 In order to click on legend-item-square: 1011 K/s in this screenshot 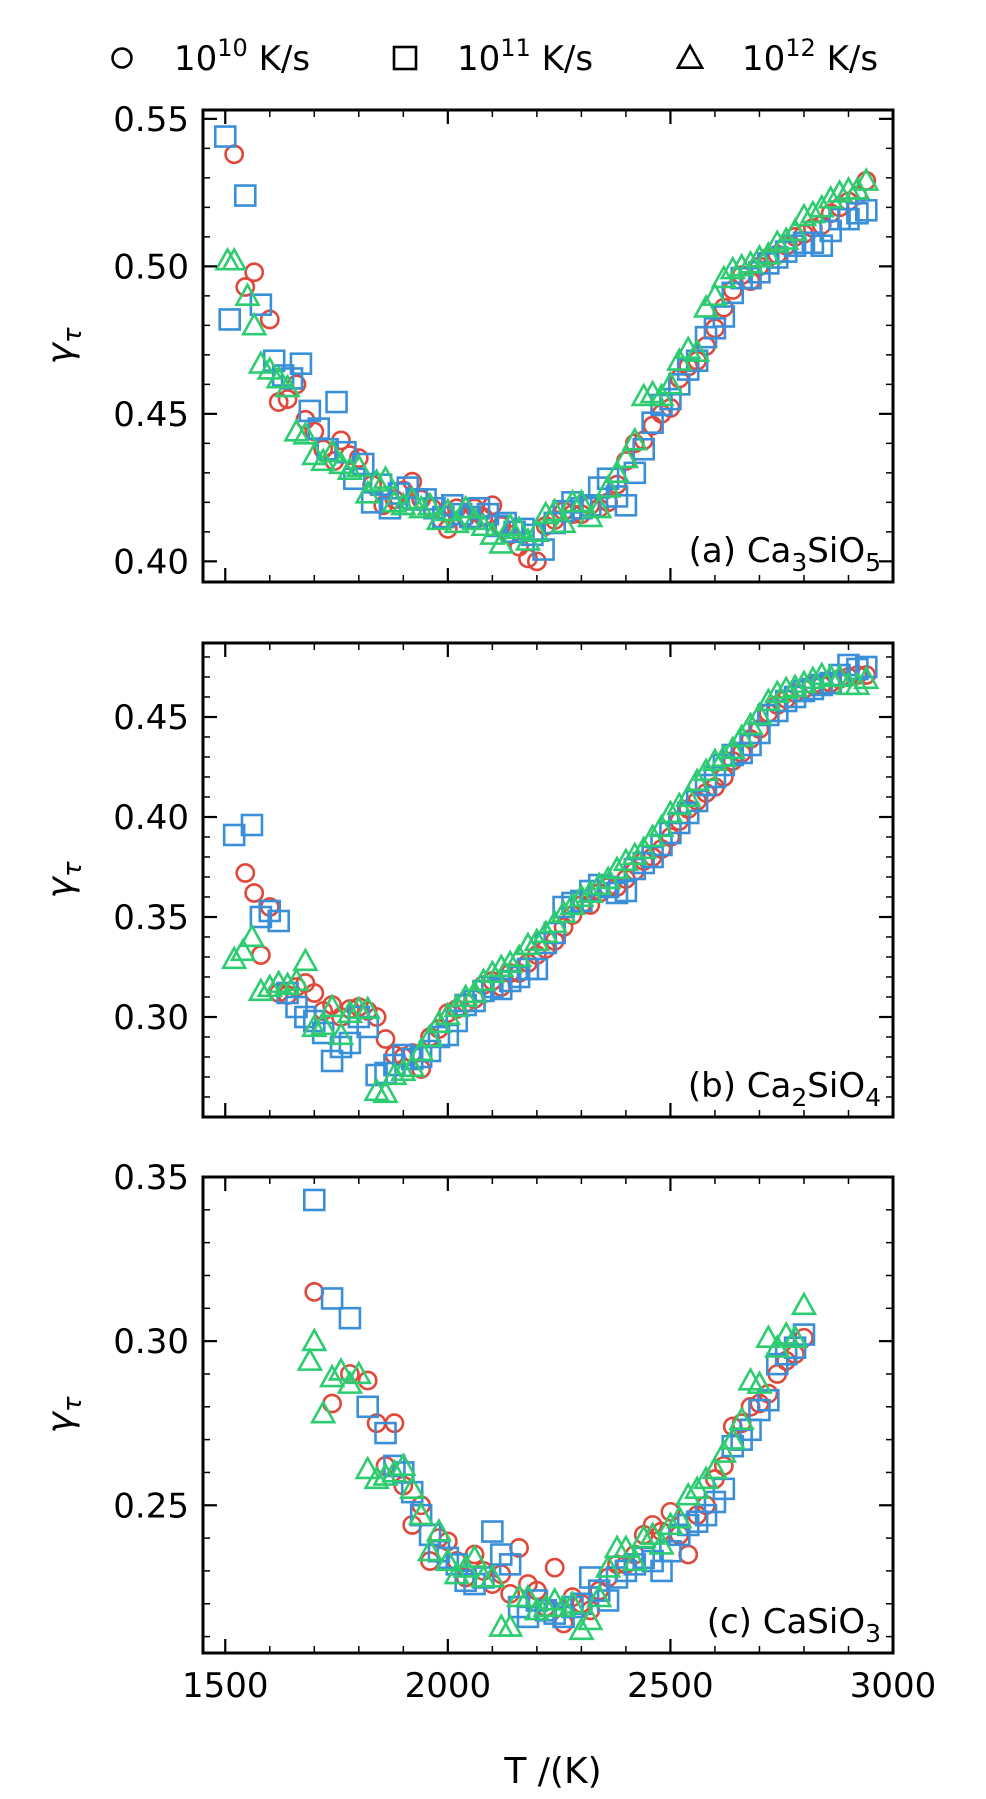, I will do `click(492, 56)`.